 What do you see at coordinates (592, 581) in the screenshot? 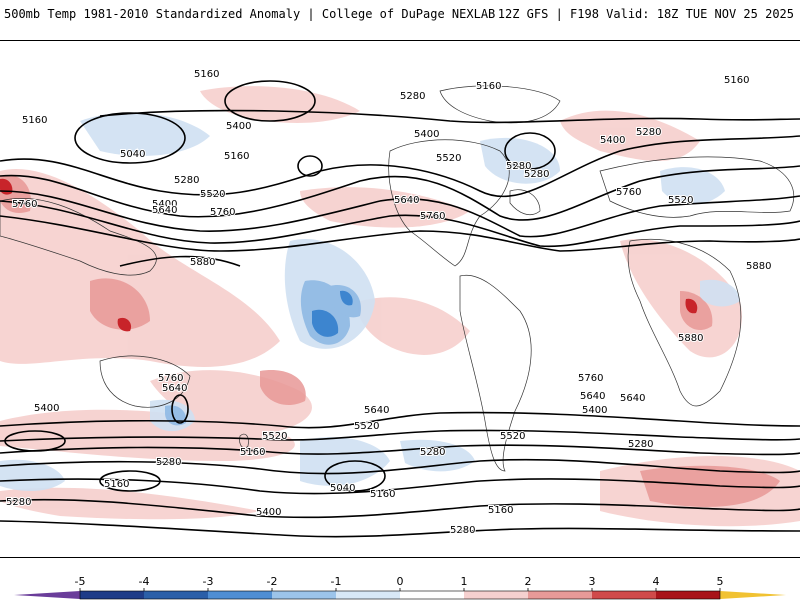
I see `colorbar-tick-label: 3` at bounding box center [592, 581].